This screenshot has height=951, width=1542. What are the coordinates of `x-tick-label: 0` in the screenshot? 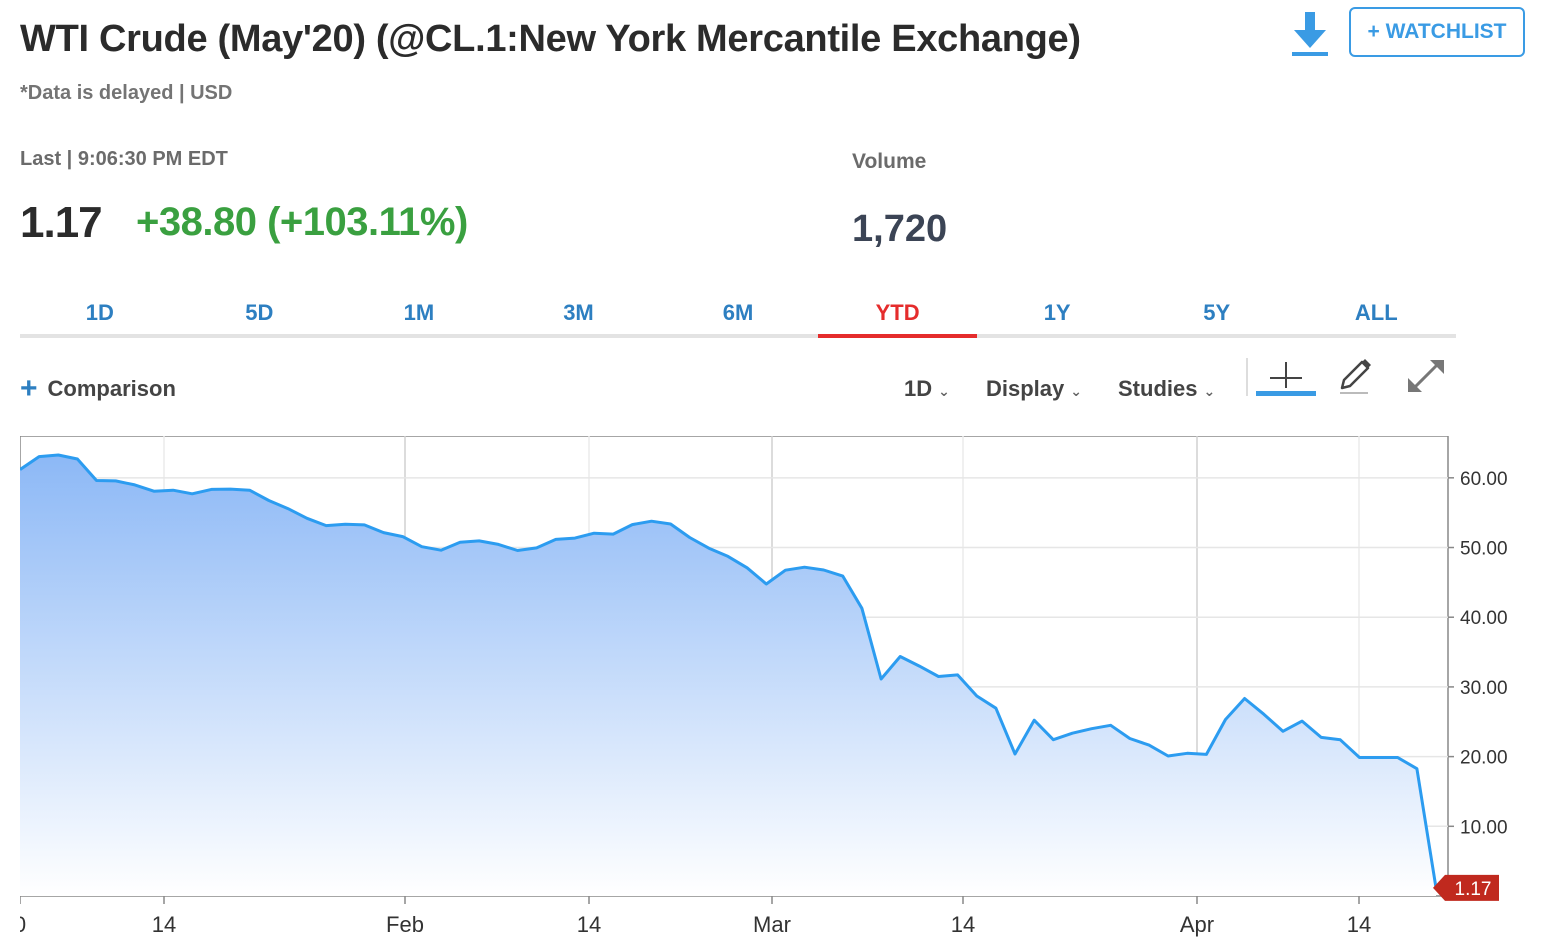 It's located at (23, 924).